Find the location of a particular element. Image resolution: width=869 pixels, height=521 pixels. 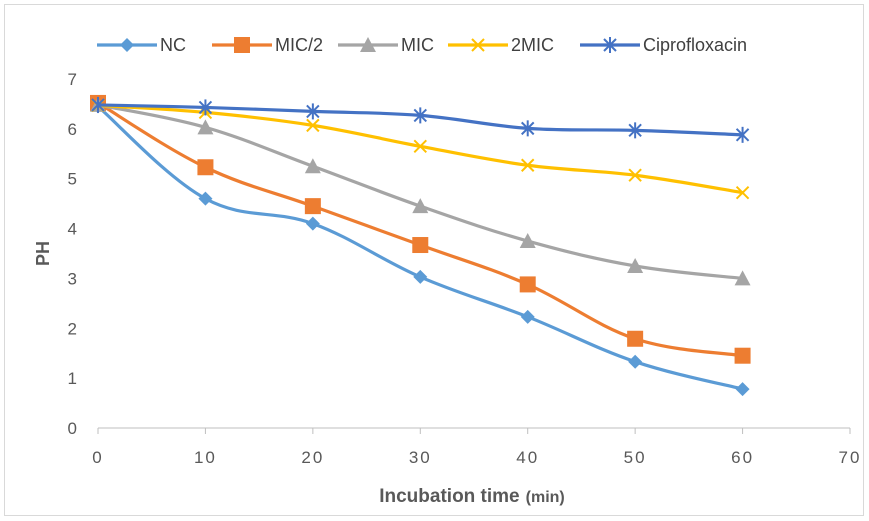

x-tick-label: 50 is located at coordinates (635, 457).